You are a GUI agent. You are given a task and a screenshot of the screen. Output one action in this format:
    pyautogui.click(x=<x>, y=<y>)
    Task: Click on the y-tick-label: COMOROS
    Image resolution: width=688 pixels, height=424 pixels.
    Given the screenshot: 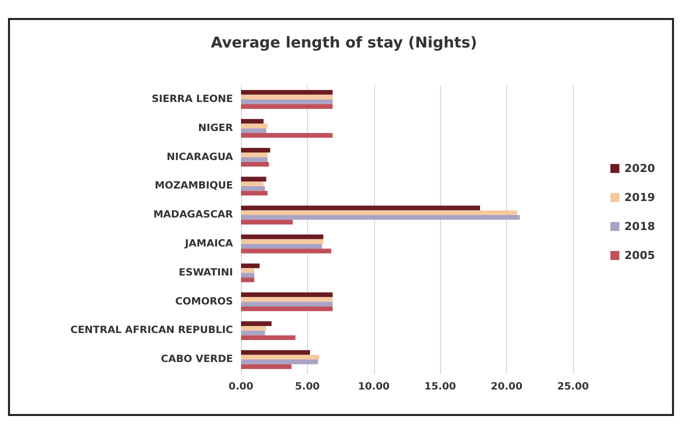 What is the action you would take?
    pyautogui.click(x=204, y=302)
    